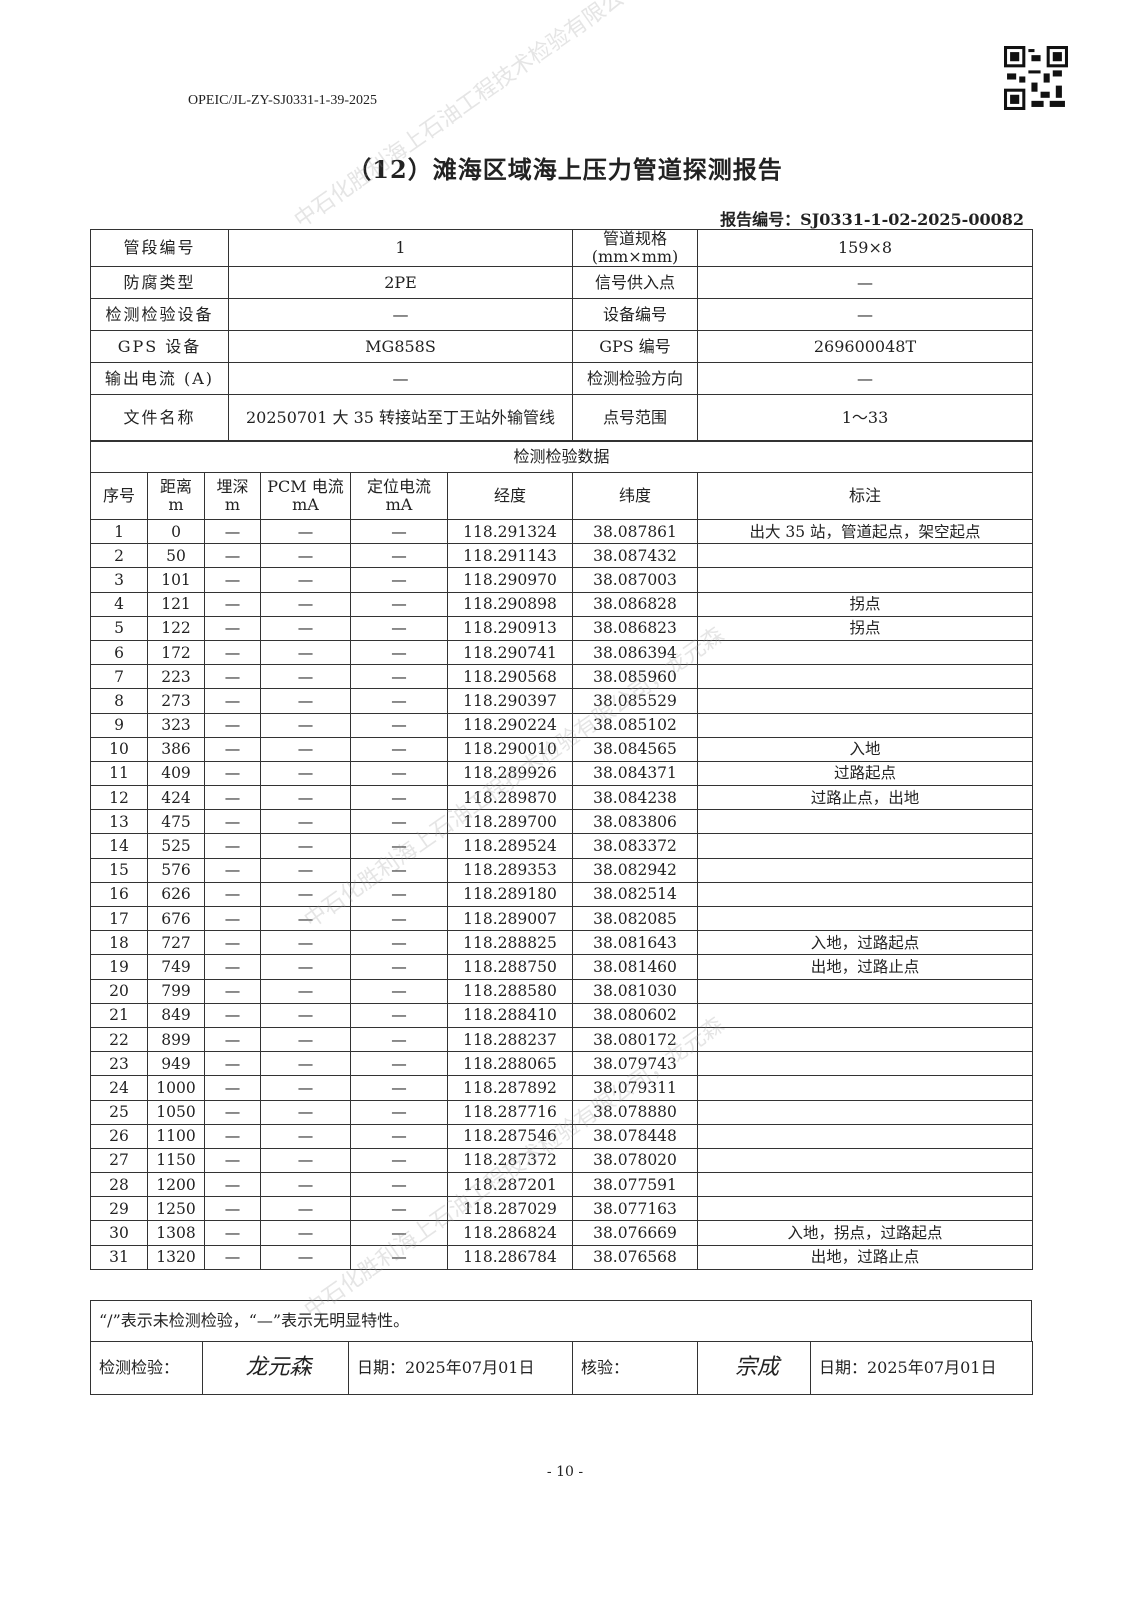 This screenshot has height=1600, width=1130. Describe the element at coordinates (510, 1112) in the screenshot. I see `table-cell: 118.287716` at that location.